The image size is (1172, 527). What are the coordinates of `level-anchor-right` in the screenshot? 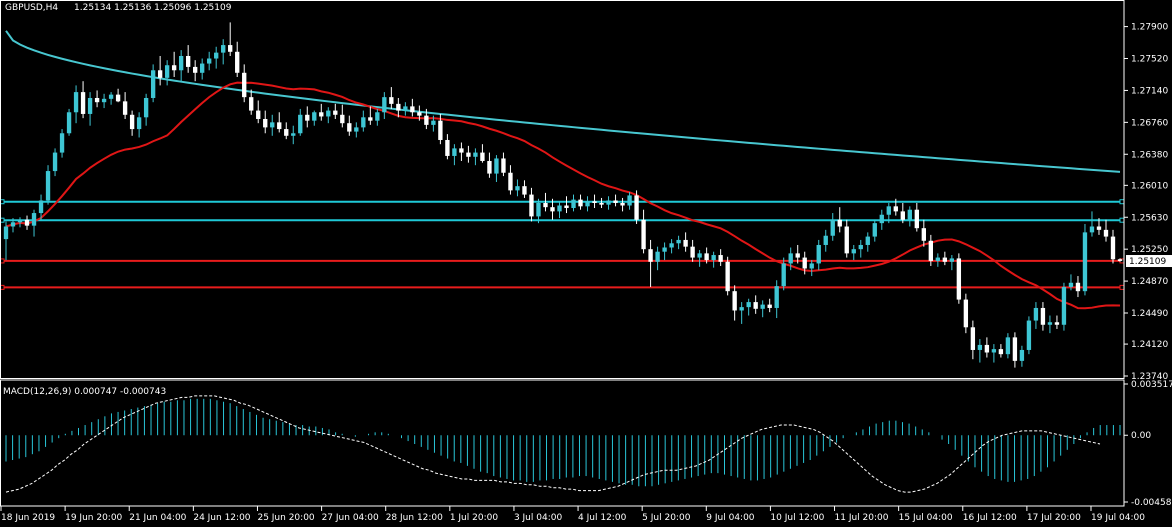 It's located at (1122, 287).